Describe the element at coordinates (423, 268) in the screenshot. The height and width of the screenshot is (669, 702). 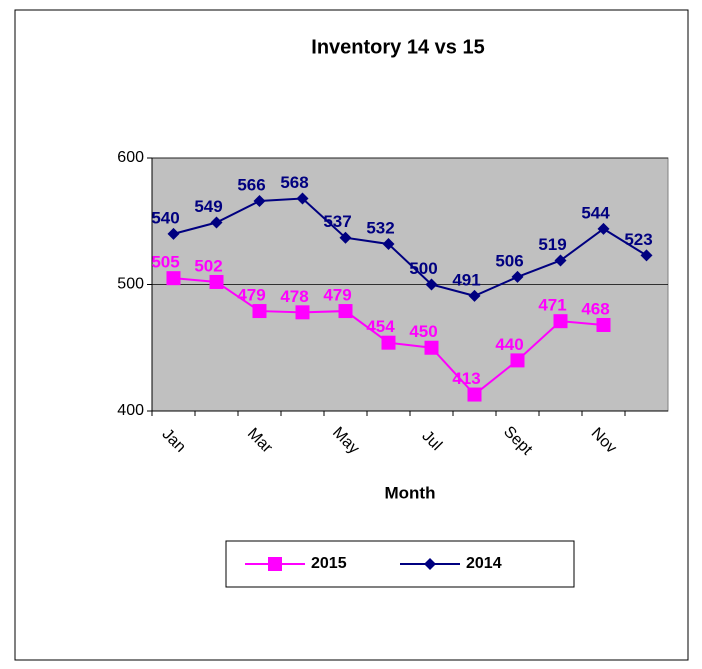
I see `data-label: 500` at that location.